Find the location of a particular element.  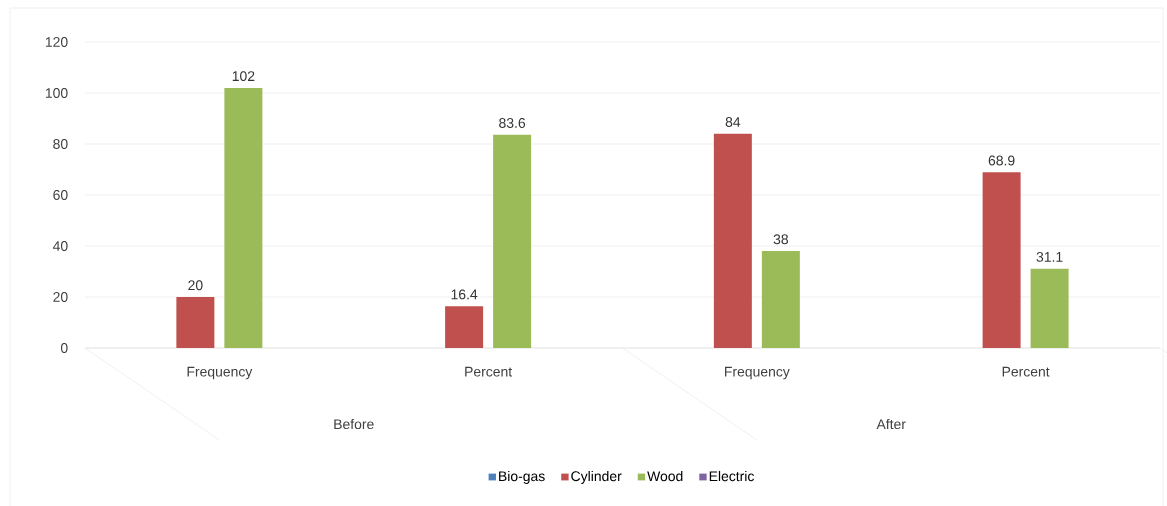

legend-label: Electric is located at coordinates (732, 476).